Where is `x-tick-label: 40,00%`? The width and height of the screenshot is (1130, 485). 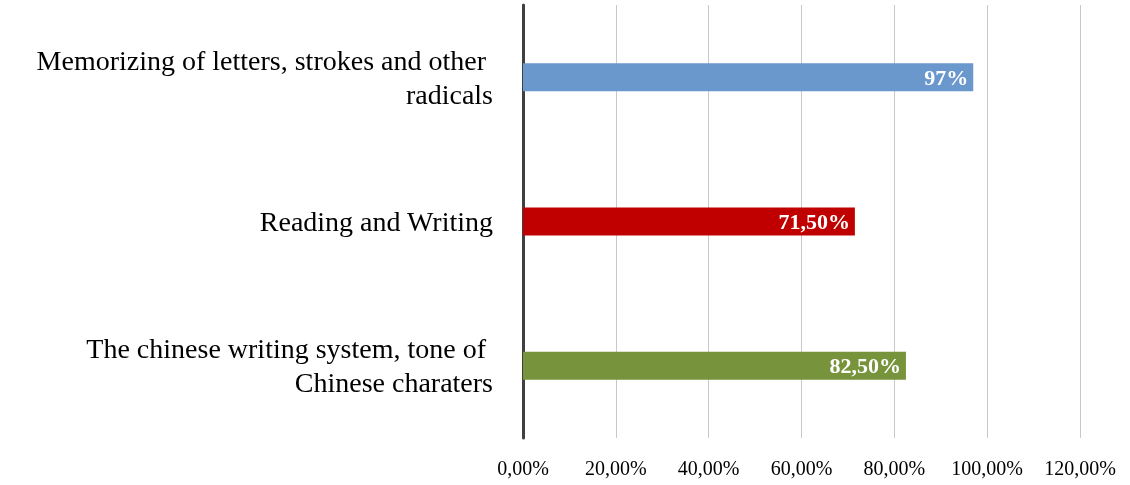 x-tick-label: 40,00% is located at coordinates (708, 468).